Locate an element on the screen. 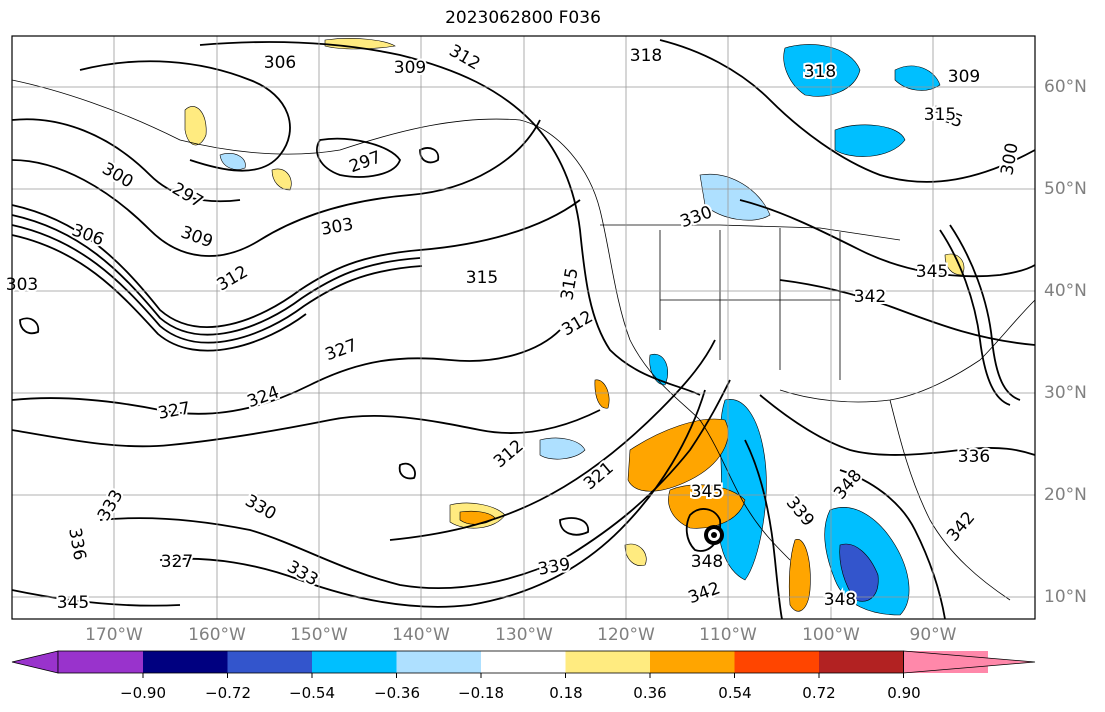  border-states is located at coordinates (750, 304).